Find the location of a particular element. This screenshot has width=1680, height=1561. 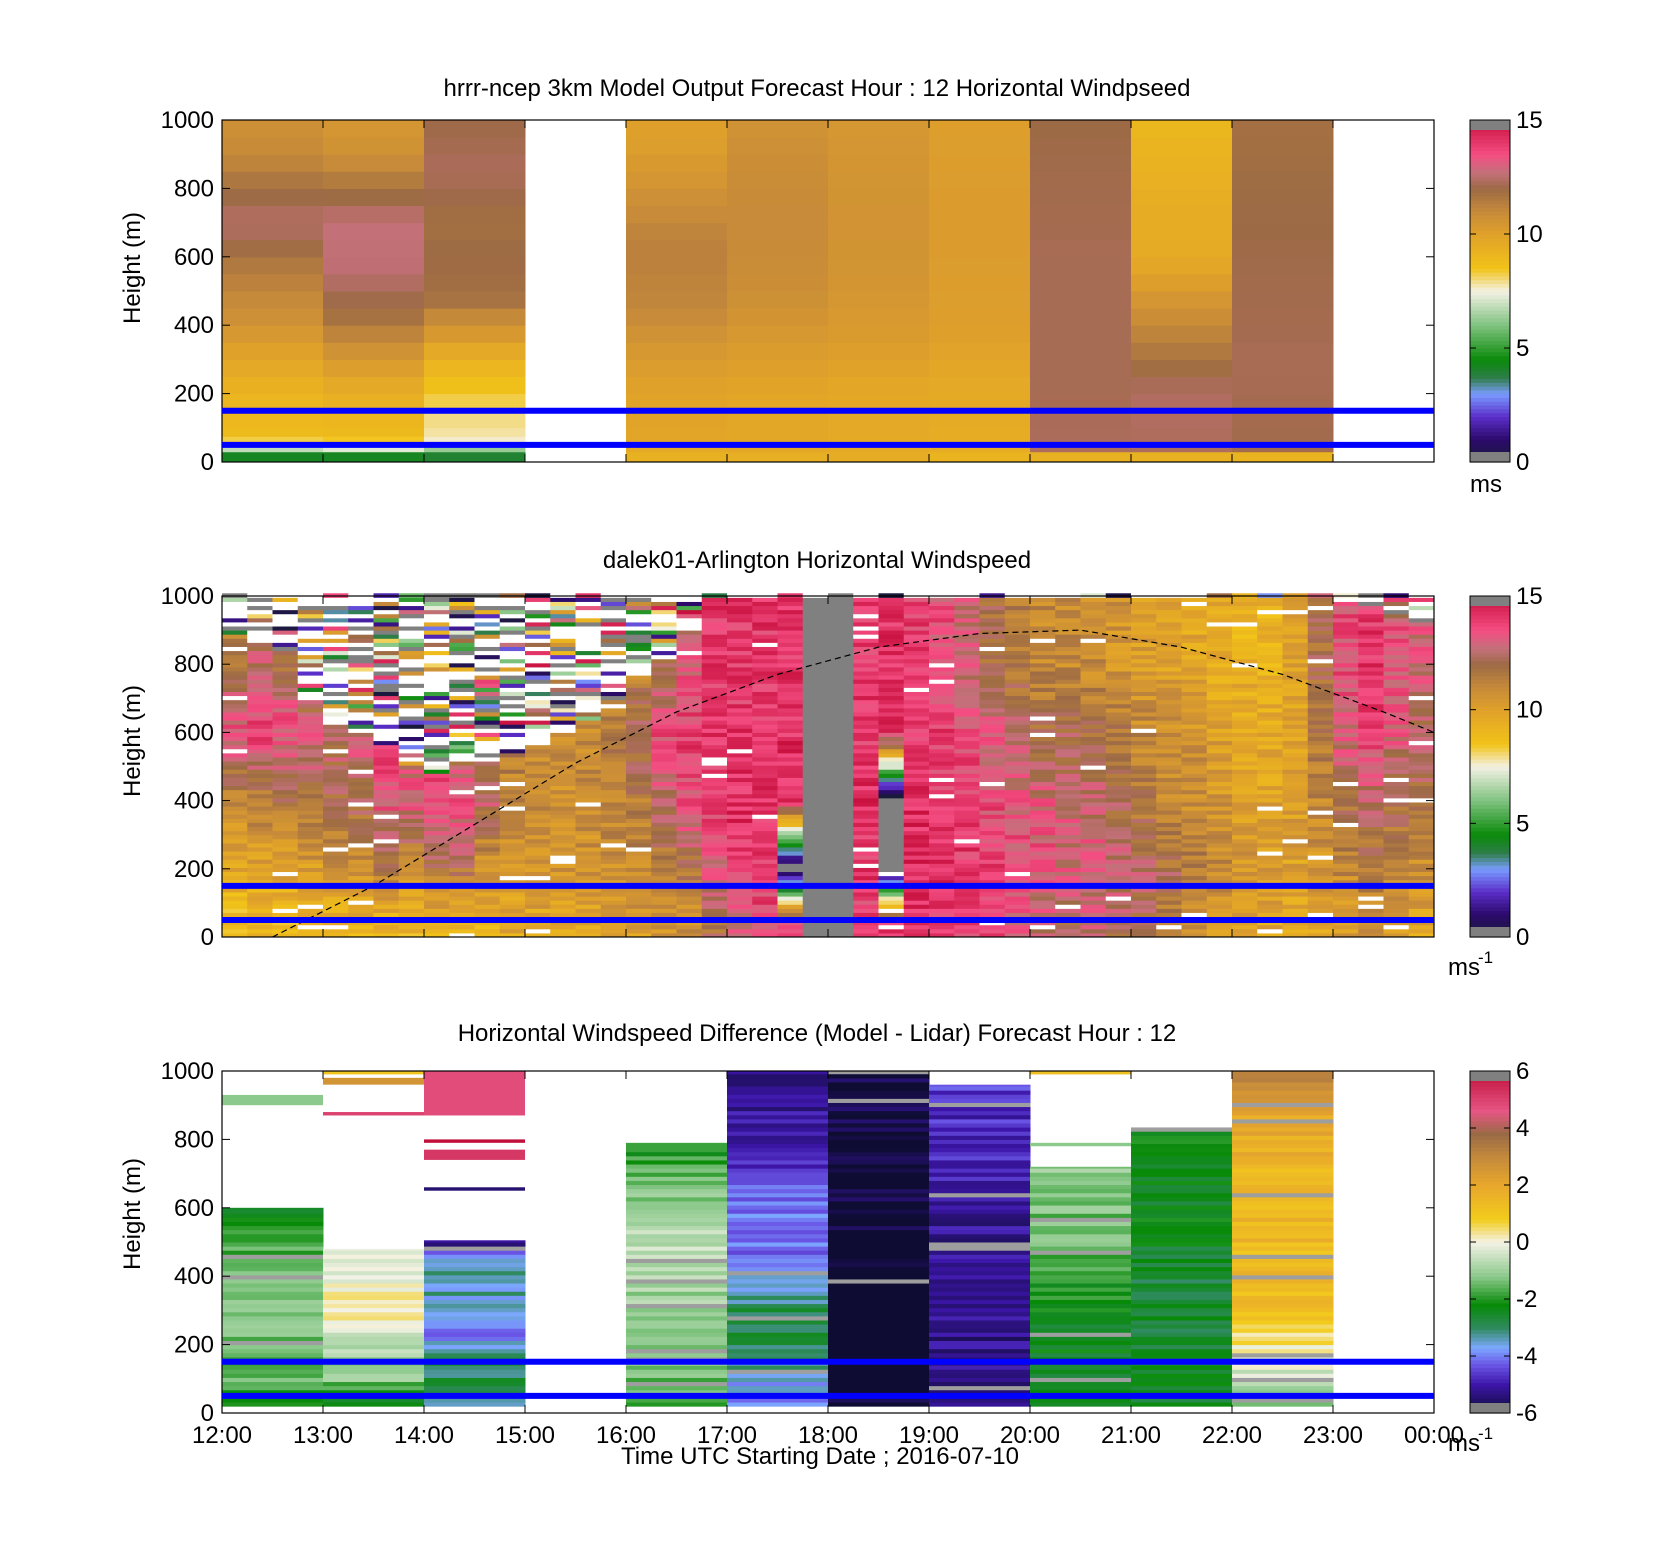

panel-lidar-ylabel: Height (m) is located at coordinates (132, 741).